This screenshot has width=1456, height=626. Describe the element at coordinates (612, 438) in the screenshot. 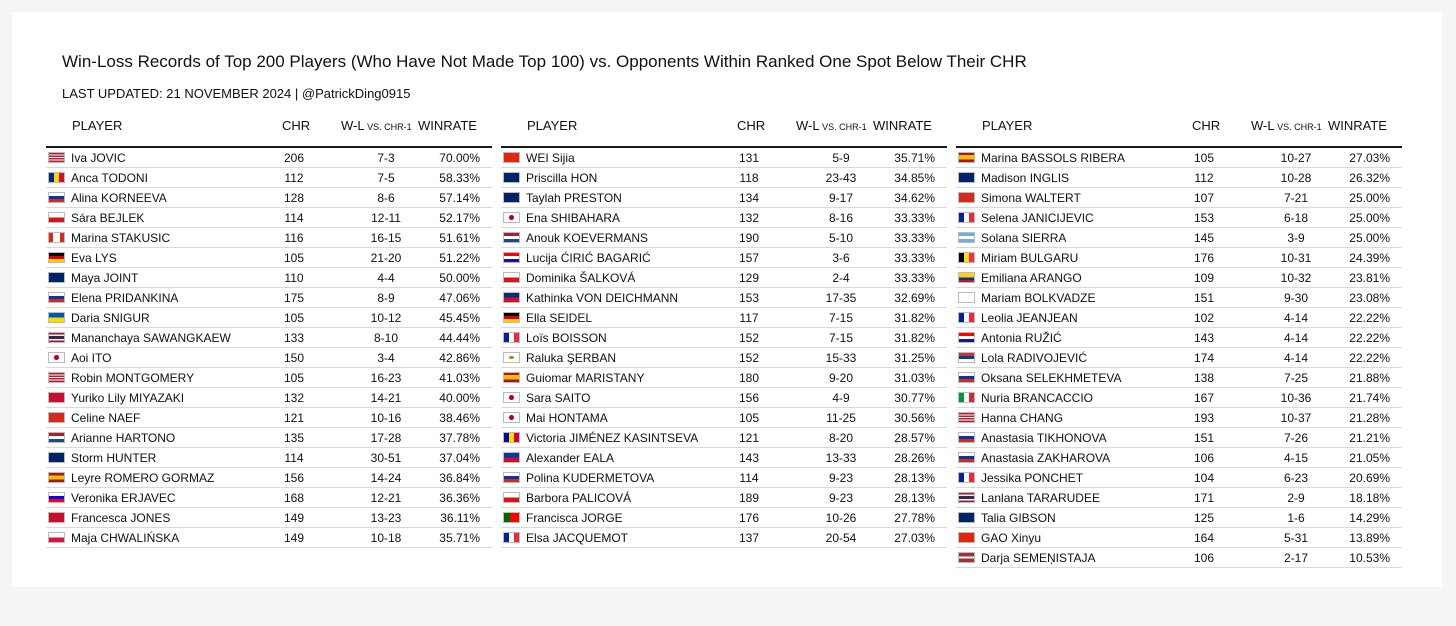

I see `player-name: Victoria JIMÉNEZ KASINTSEVA` at that location.